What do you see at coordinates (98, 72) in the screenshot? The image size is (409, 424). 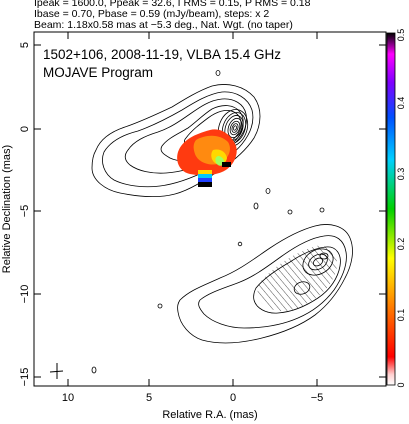 I see `program-label: MOJAVE Program` at bounding box center [98, 72].